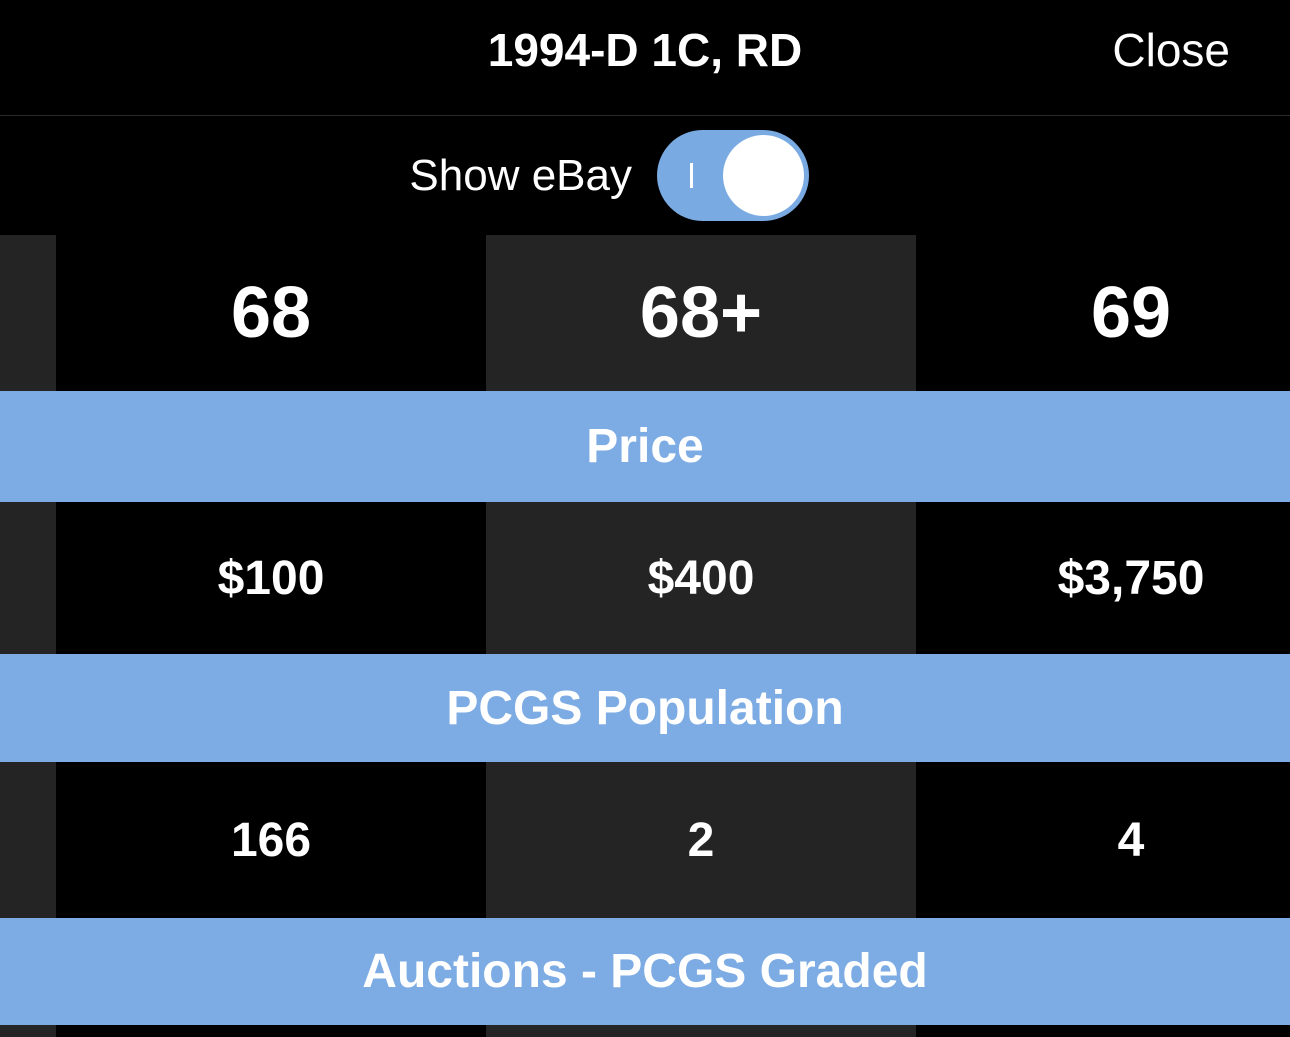 This screenshot has width=1290, height=1037. Describe the element at coordinates (645, 50) in the screenshot. I see `title: 1994-D 1C, RD` at that location.